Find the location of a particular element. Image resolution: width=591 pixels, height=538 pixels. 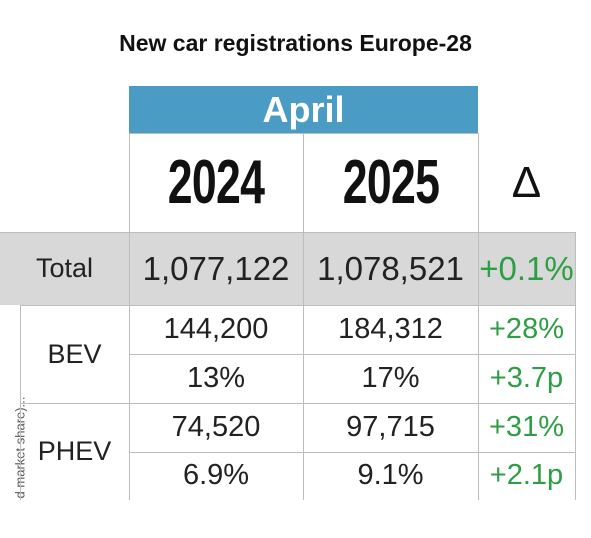

value-cell: 9.1% is located at coordinates (390, 475).